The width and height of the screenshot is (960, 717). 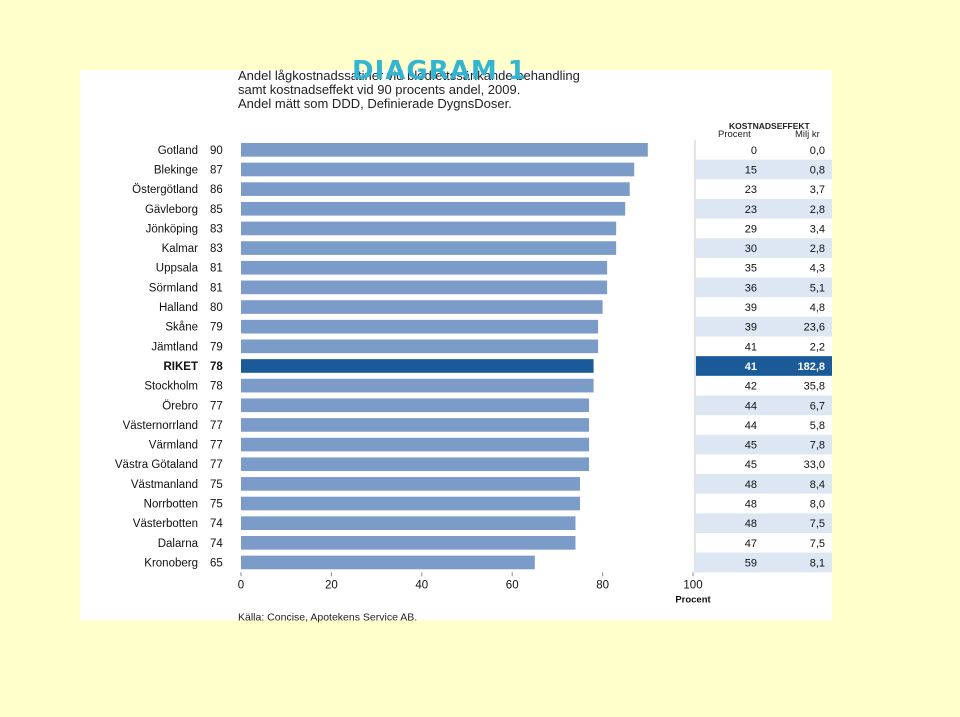 What do you see at coordinates (693, 599) in the screenshot?
I see `x-axis-label: Procent` at bounding box center [693, 599].